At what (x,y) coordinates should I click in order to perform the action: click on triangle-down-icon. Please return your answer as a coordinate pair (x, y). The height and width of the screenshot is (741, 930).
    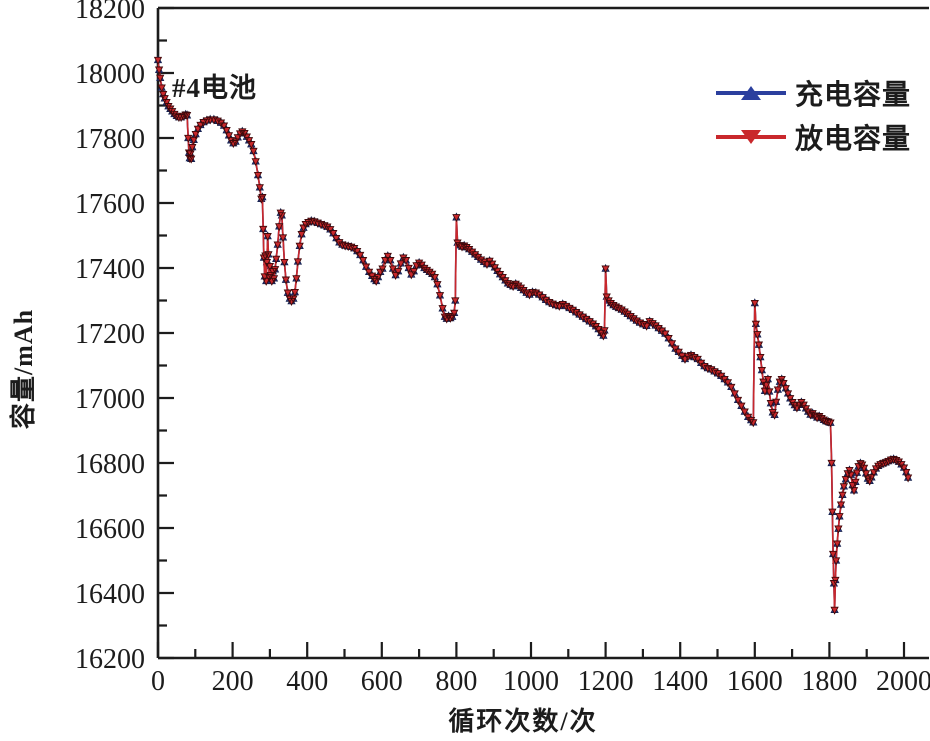
    Looking at the image, I should click on (751, 137).